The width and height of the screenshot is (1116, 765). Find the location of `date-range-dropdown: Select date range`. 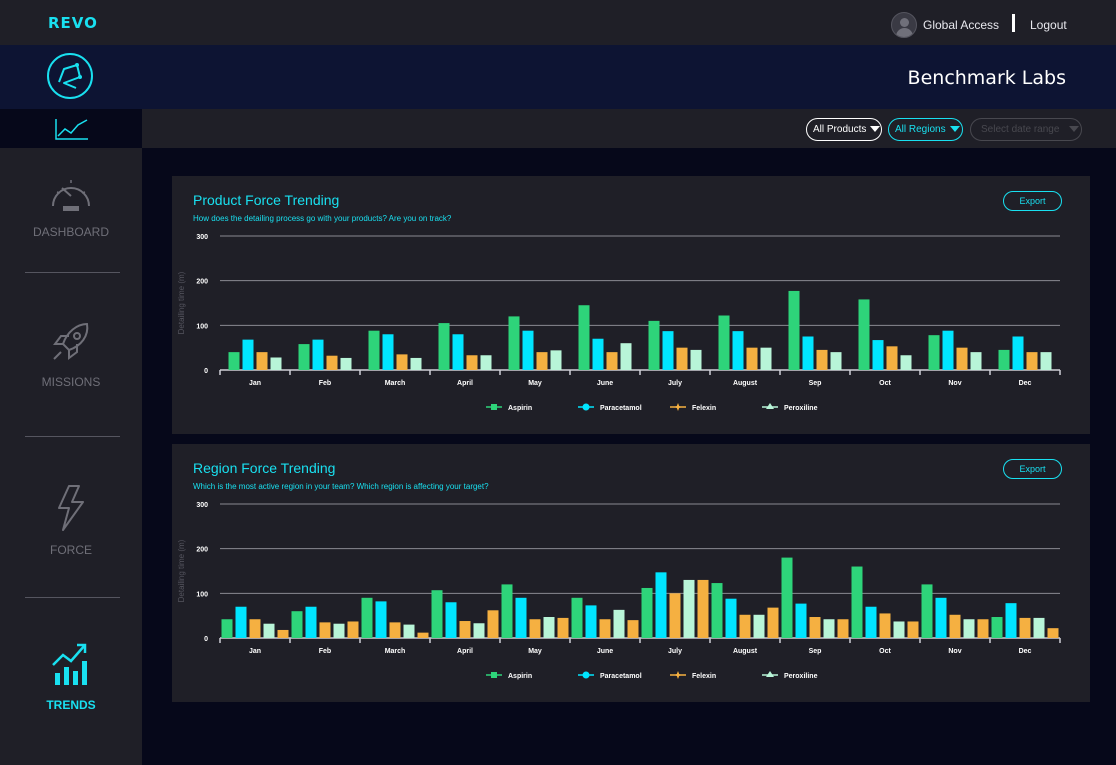

date-range-dropdown: Select date range is located at coordinates (1026, 129).